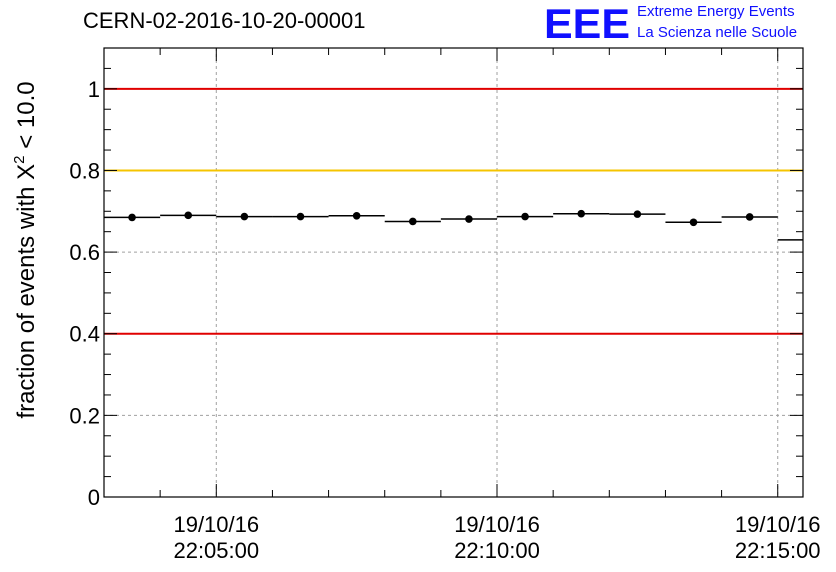  I want to click on y-tick-label: 0.2, so click(84, 415).